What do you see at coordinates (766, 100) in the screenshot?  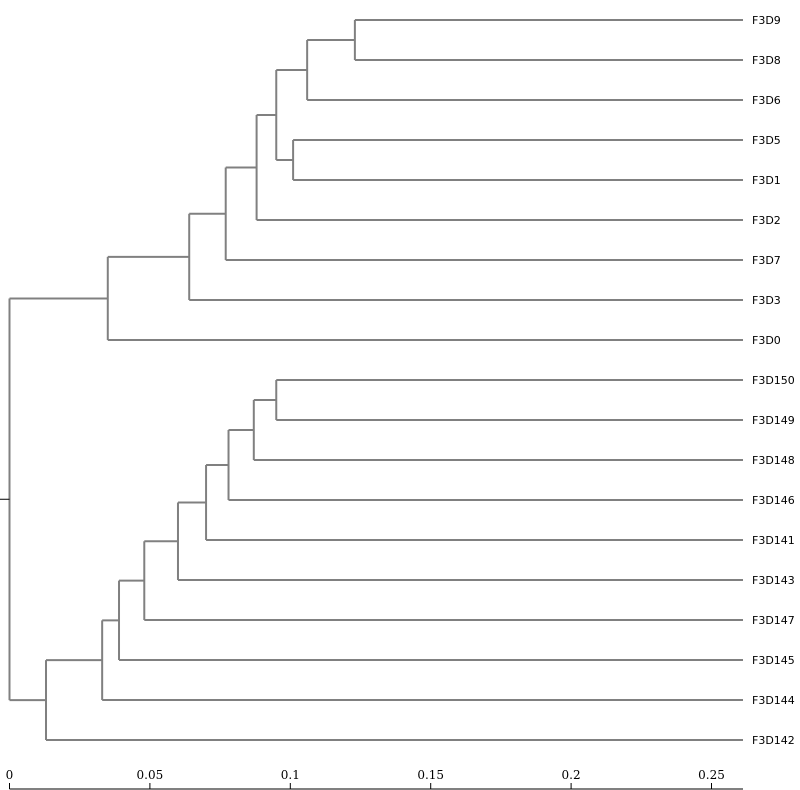 I see `leaf-label-F3D6: F3D6` at bounding box center [766, 100].